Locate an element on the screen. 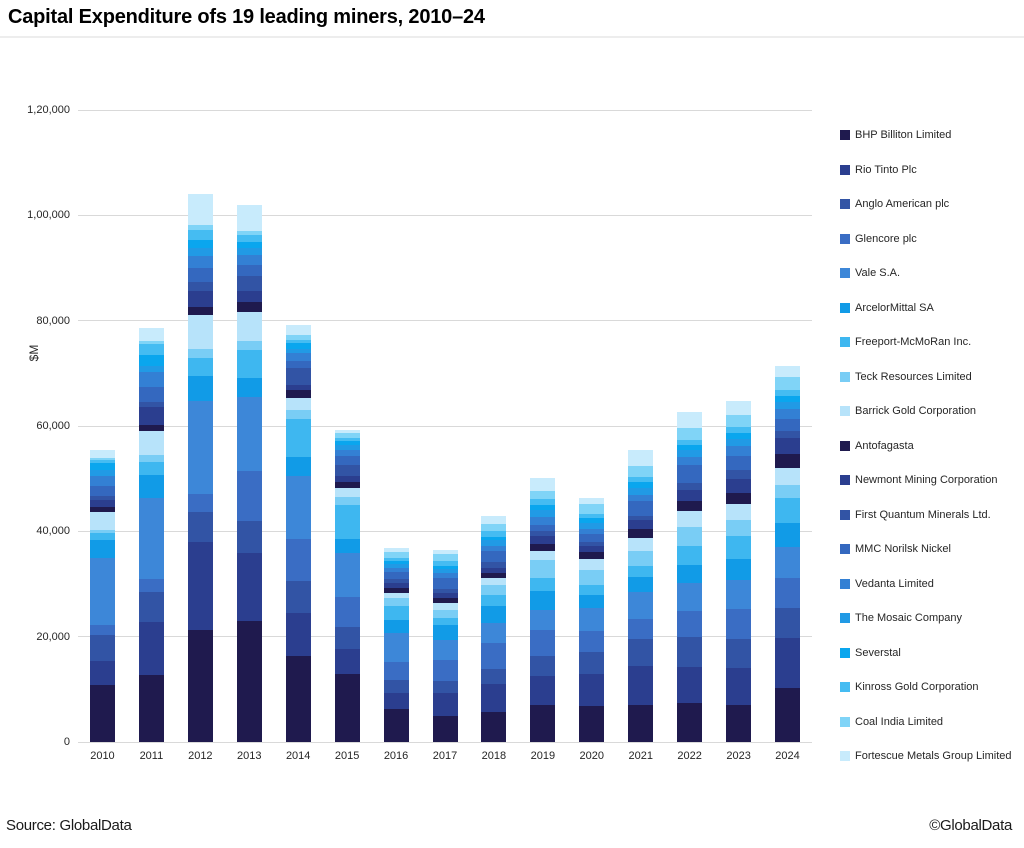 This screenshot has height=848, width=1024. legend-item: Newmont Mining Corporation is located at coordinates (918, 480).